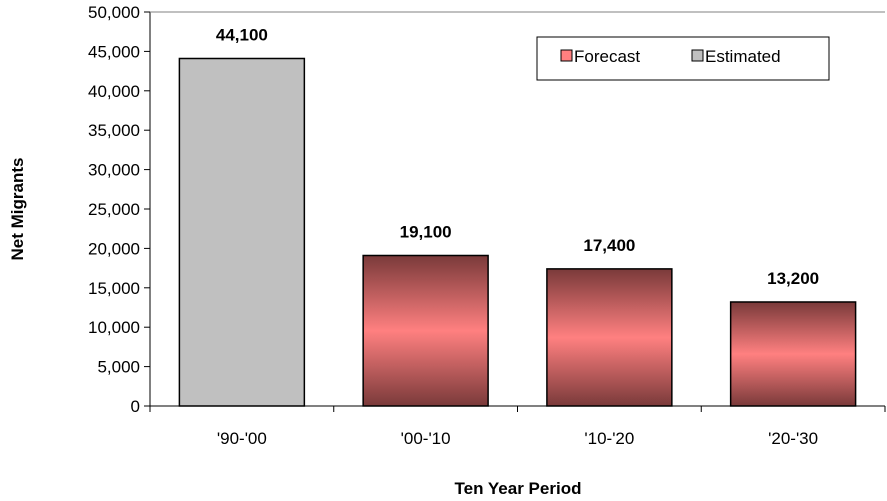 The image size is (887, 501). Describe the element at coordinates (114, 130) in the screenshot. I see `y-tick-label: 35,000` at that location.